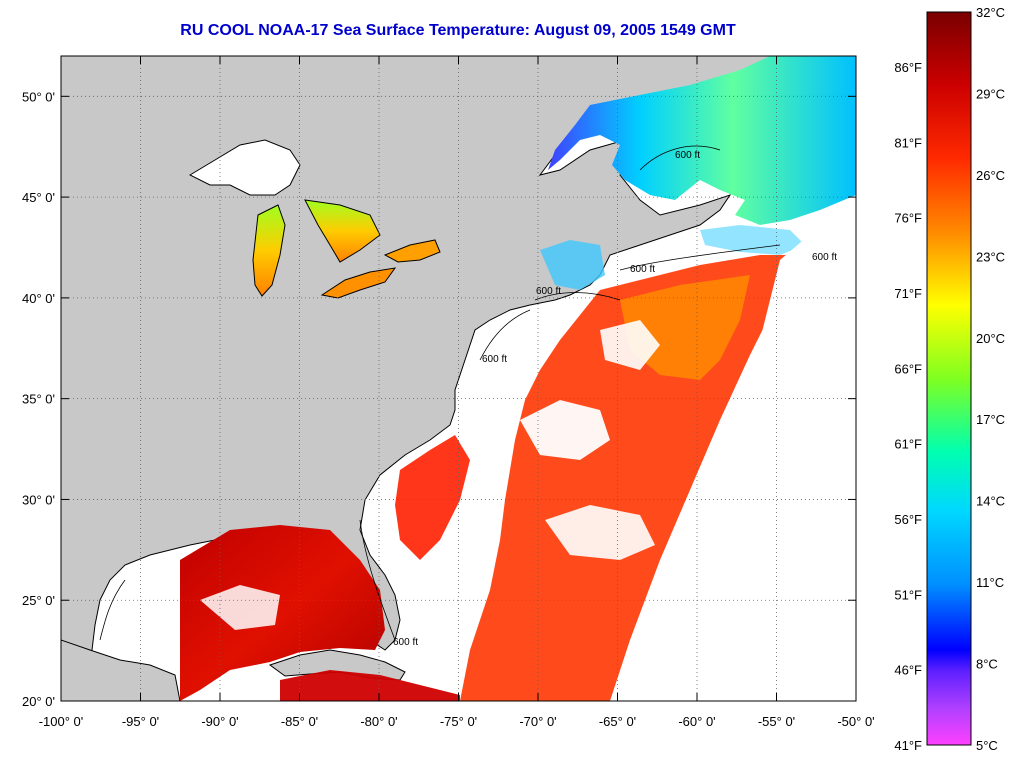 The image size is (1016, 761). I want to click on lon-tick-label: -75° 0', so click(458, 721).